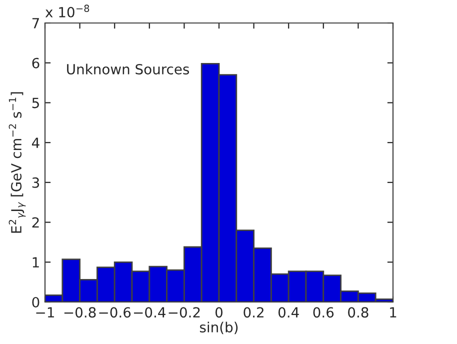  I want to click on x-tick-label: −0.4, so click(150, 312).